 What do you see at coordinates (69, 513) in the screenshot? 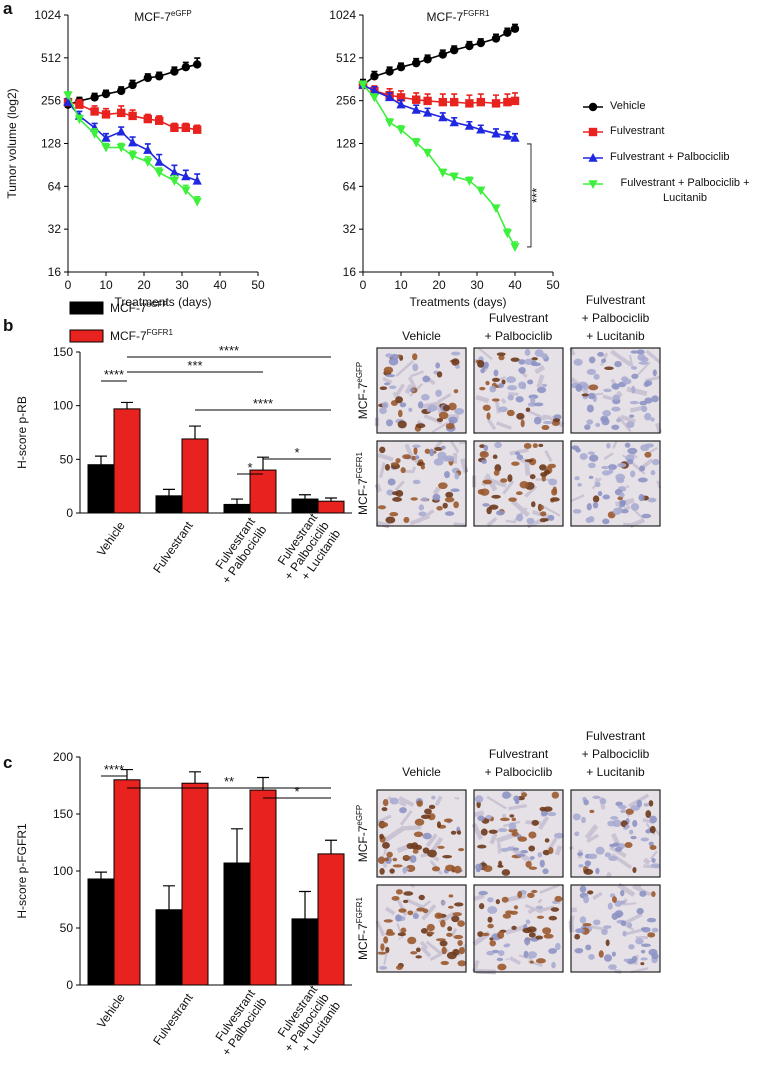
I see `y-tick-label: 0` at bounding box center [69, 513].